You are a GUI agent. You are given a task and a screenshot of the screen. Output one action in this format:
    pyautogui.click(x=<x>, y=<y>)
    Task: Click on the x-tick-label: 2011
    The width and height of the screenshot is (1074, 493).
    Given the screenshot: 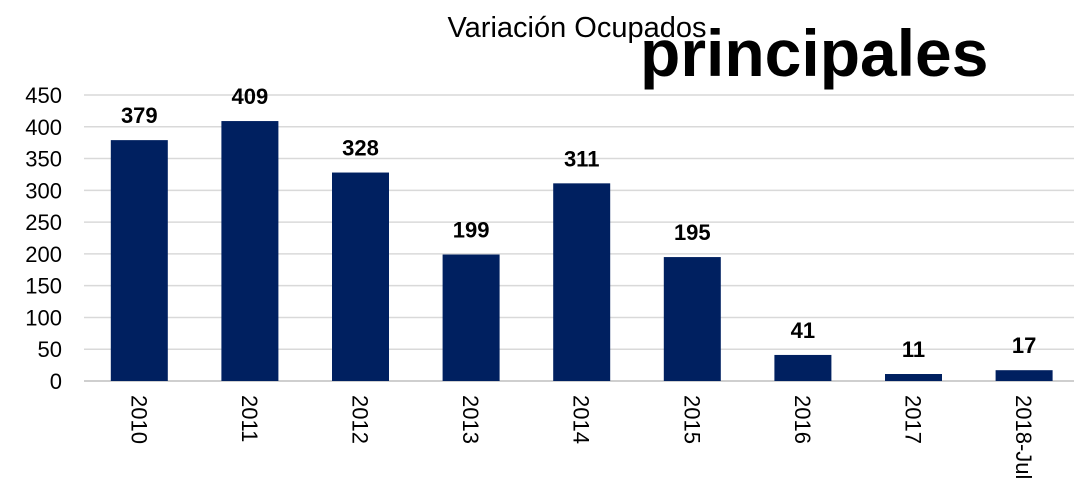 What is the action you would take?
    pyautogui.click(x=249, y=418)
    